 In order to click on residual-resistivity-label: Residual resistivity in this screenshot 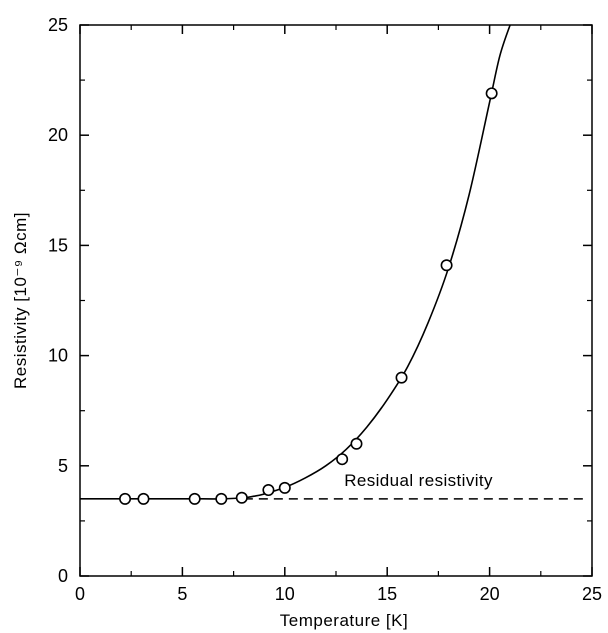, I will do `click(418, 480)`.